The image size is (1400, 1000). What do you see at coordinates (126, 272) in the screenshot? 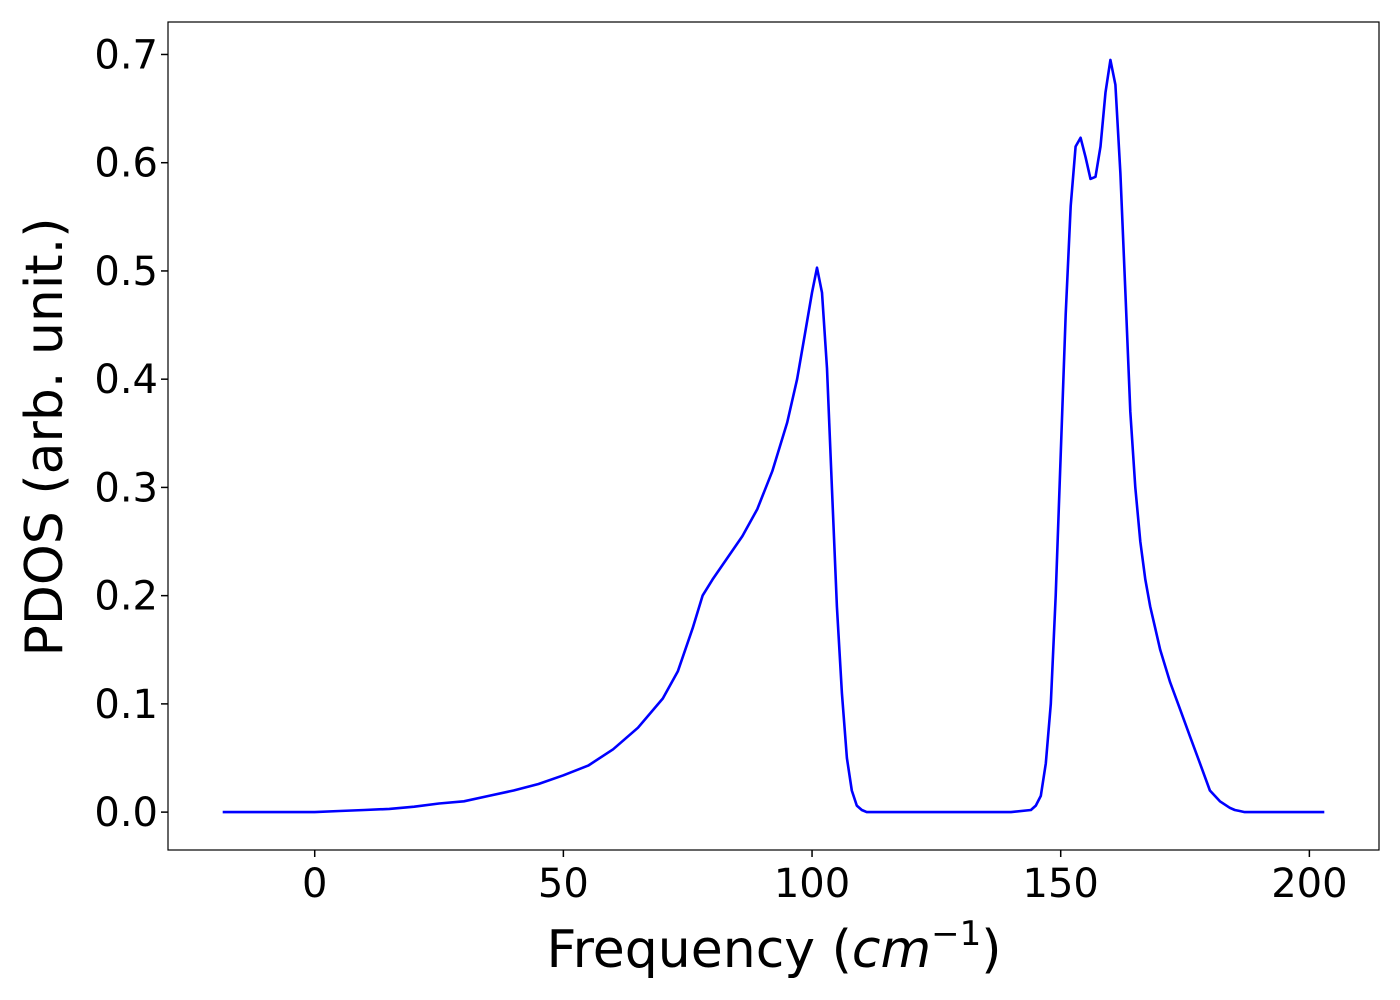
I see `y-tick-label: 0.5` at bounding box center [126, 272].